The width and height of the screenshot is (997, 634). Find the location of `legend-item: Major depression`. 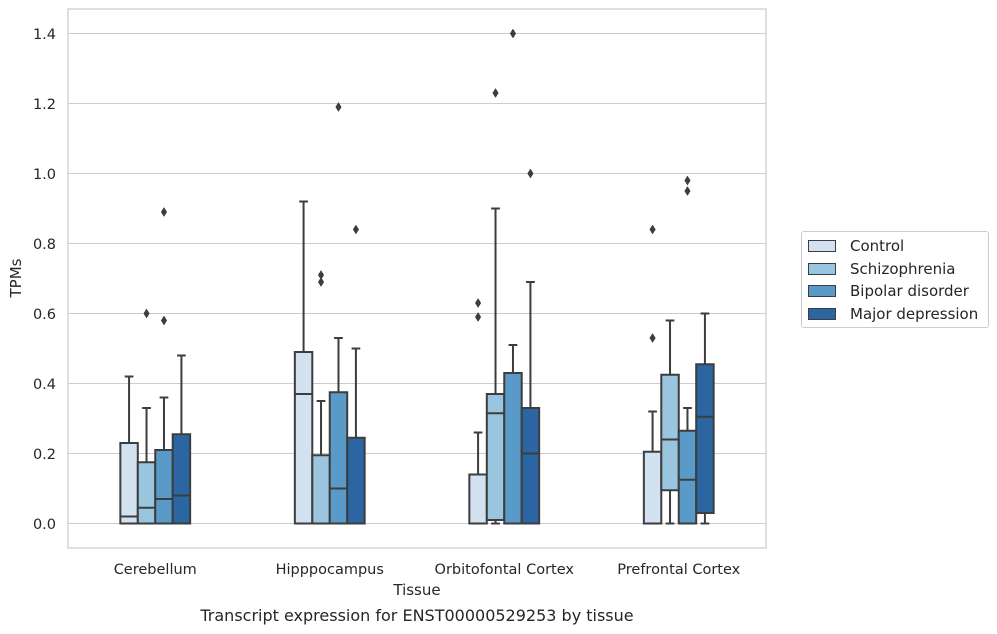

legend-item: Major depression is located at coordinates (895, 314).